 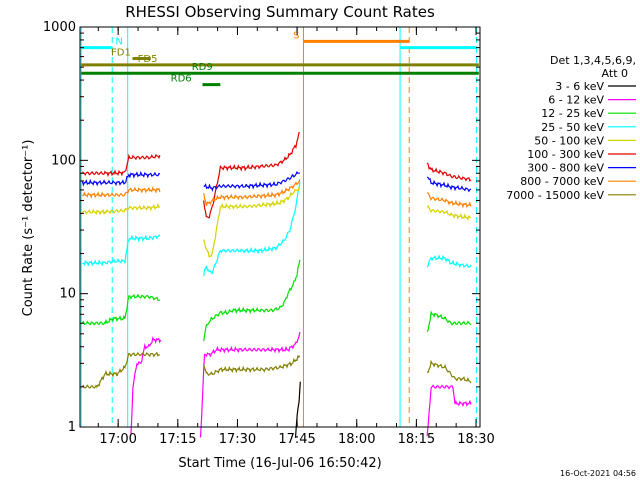 I want to click on state-label-s: S, so click(x=296, y=35).